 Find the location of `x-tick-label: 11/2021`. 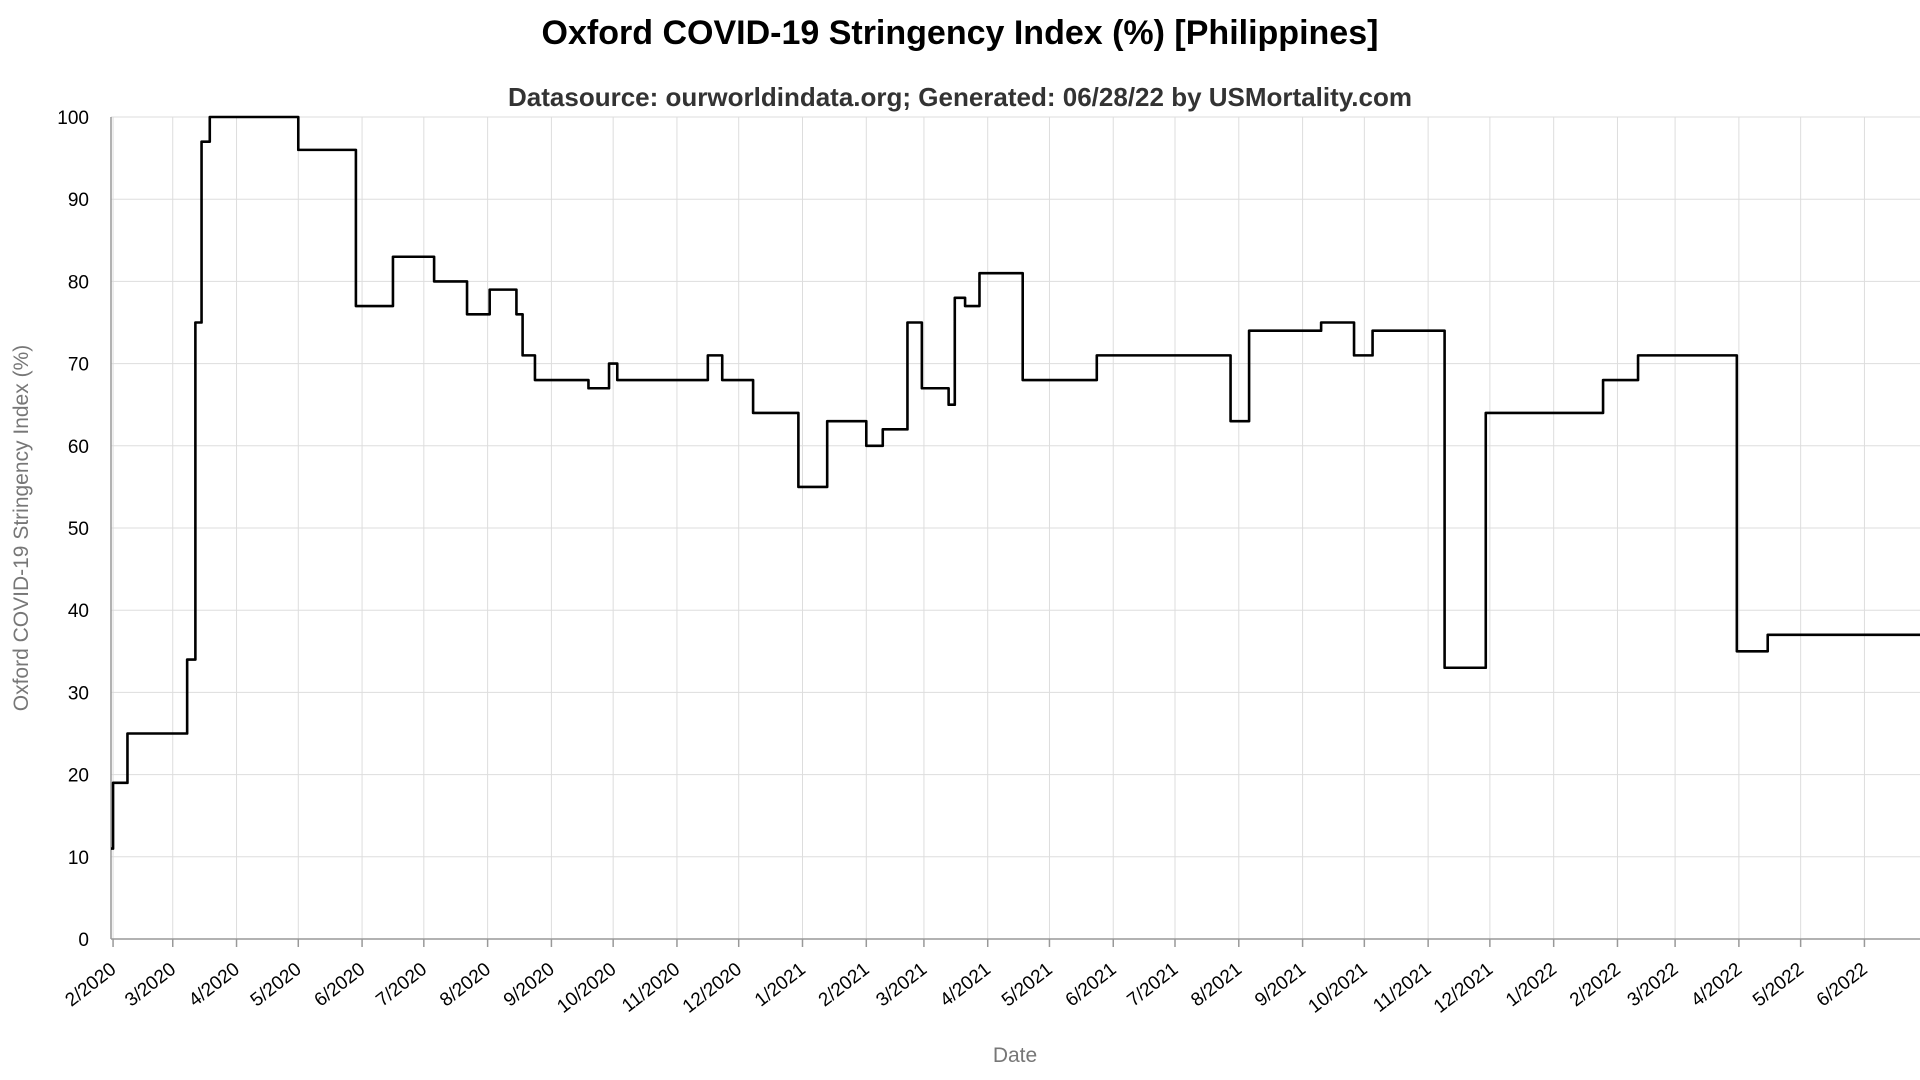

x-tick-label: 11/2021 is located at coordinates (1402, 988).